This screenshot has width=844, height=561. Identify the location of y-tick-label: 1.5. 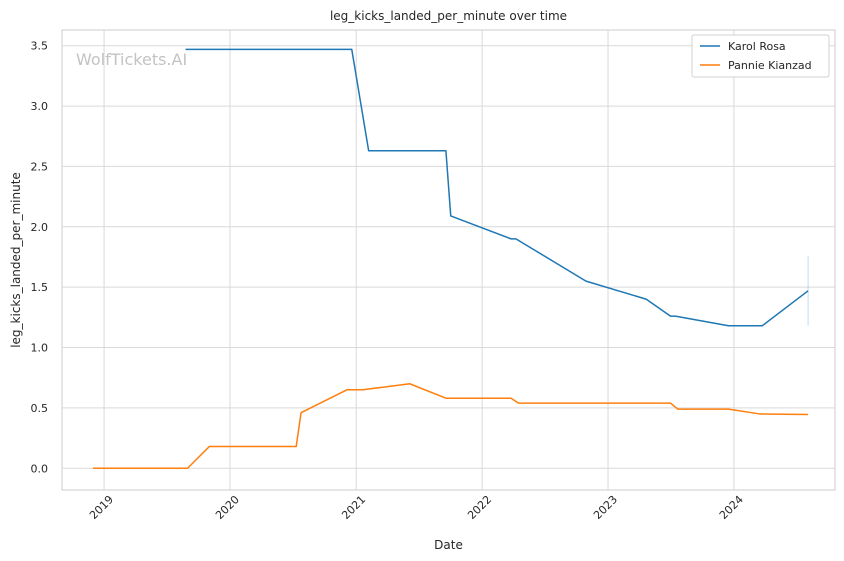
(40, 287).